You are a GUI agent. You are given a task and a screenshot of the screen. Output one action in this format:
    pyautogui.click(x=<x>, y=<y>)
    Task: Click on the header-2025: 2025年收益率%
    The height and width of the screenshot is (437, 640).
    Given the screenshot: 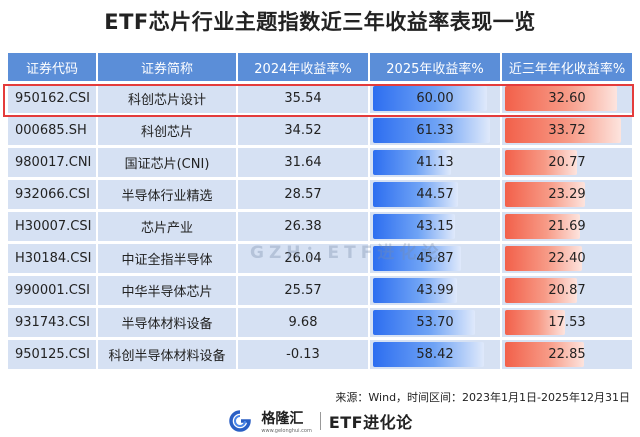 What is the action you would take?
    pyautogui.click(x=436, y=67)
    